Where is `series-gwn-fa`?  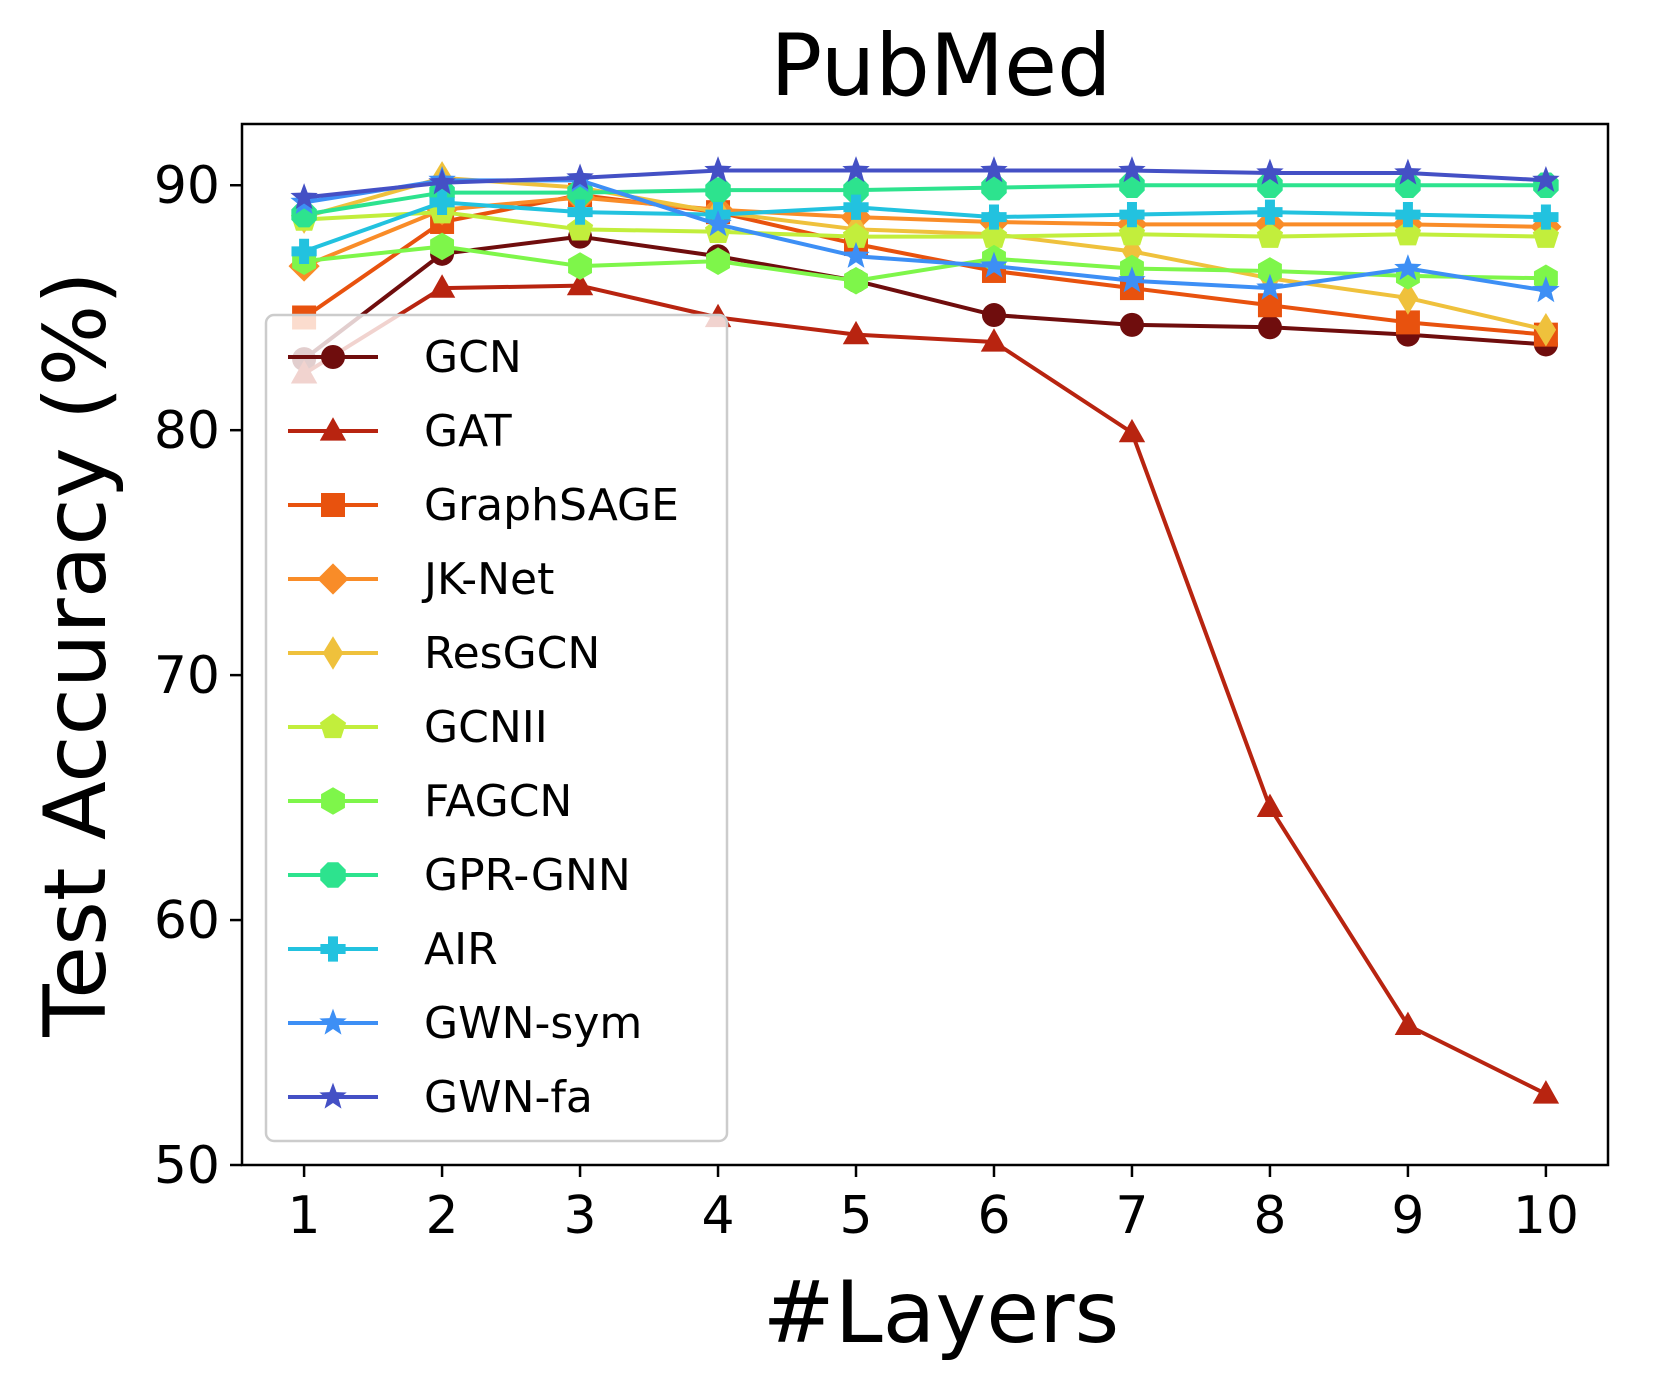 series-gwn-fa is located at coordinates (925, 183).